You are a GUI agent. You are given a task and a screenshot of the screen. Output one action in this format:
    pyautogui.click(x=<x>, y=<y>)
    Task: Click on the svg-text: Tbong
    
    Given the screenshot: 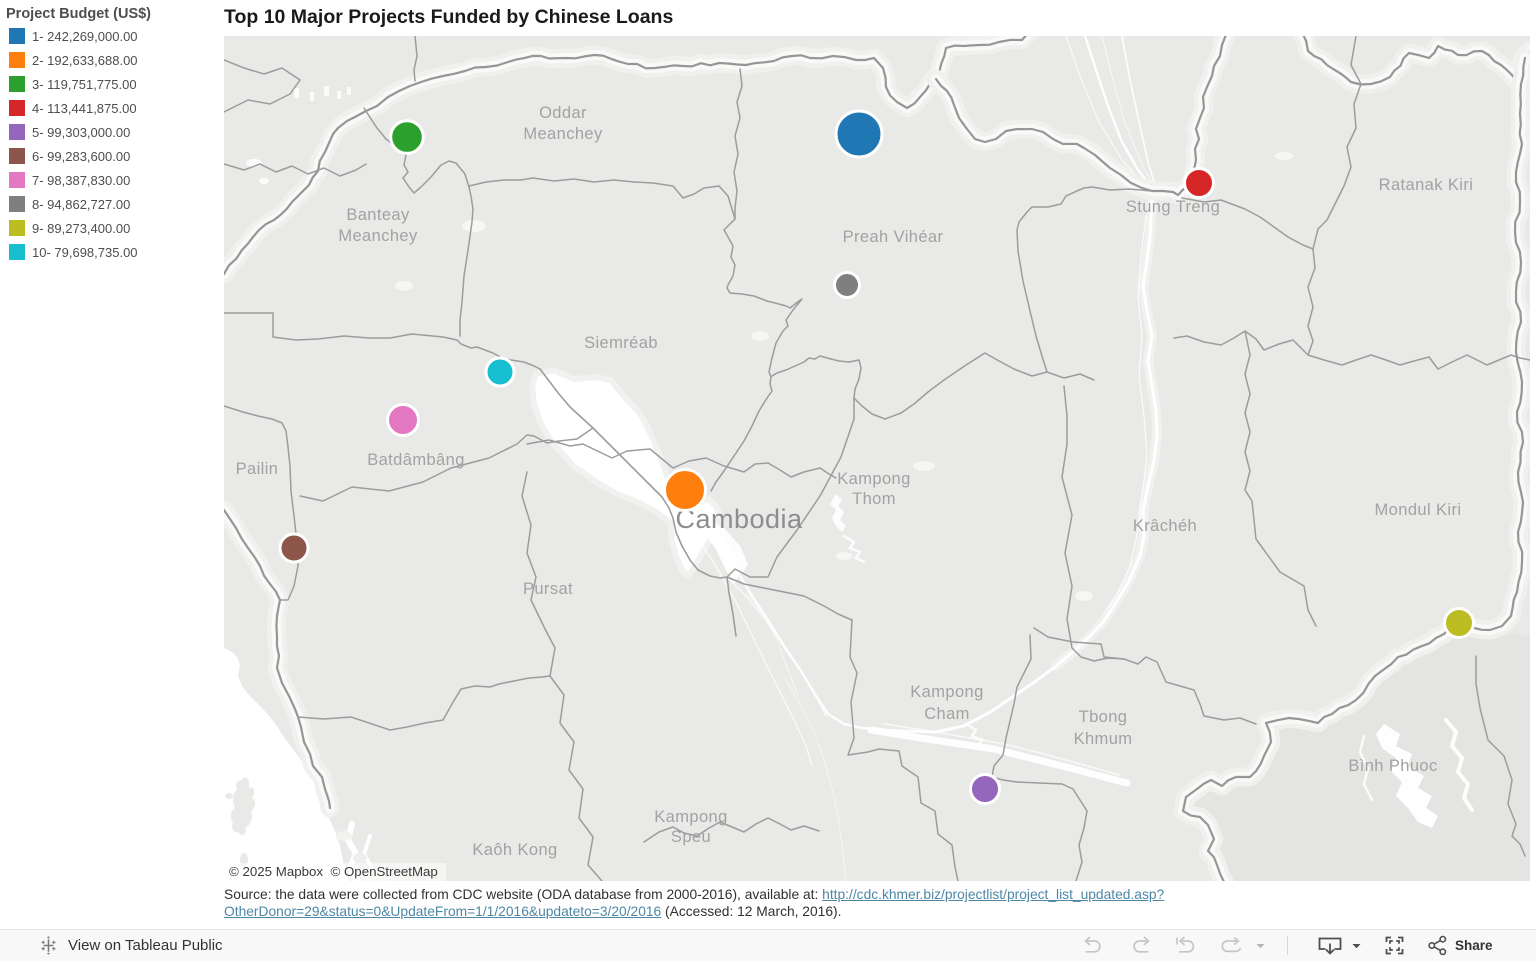 What is the action you would take?
    pyautogui.click(x=1103, y=717)
    